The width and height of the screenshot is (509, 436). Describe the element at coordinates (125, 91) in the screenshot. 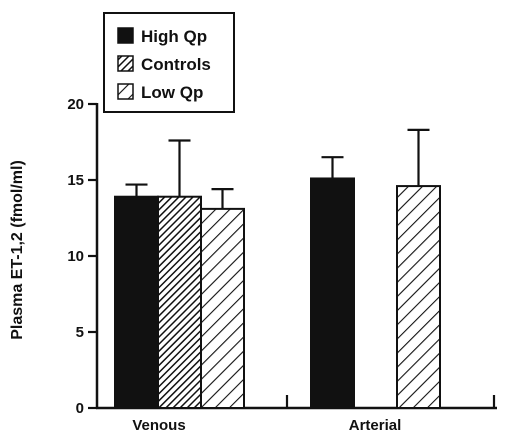

I see `legend-swatch-low-qp` at that location.